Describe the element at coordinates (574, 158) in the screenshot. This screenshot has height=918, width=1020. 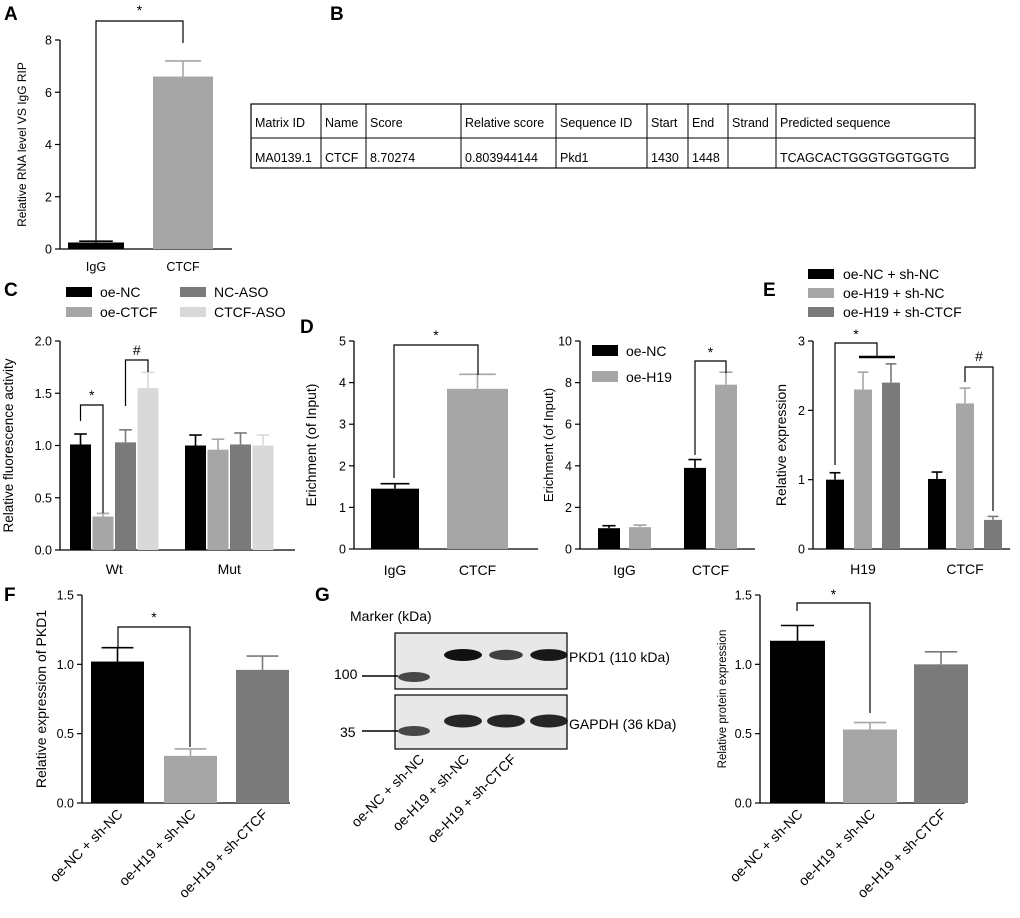
I see `table-cell: Pkd1` at that location.